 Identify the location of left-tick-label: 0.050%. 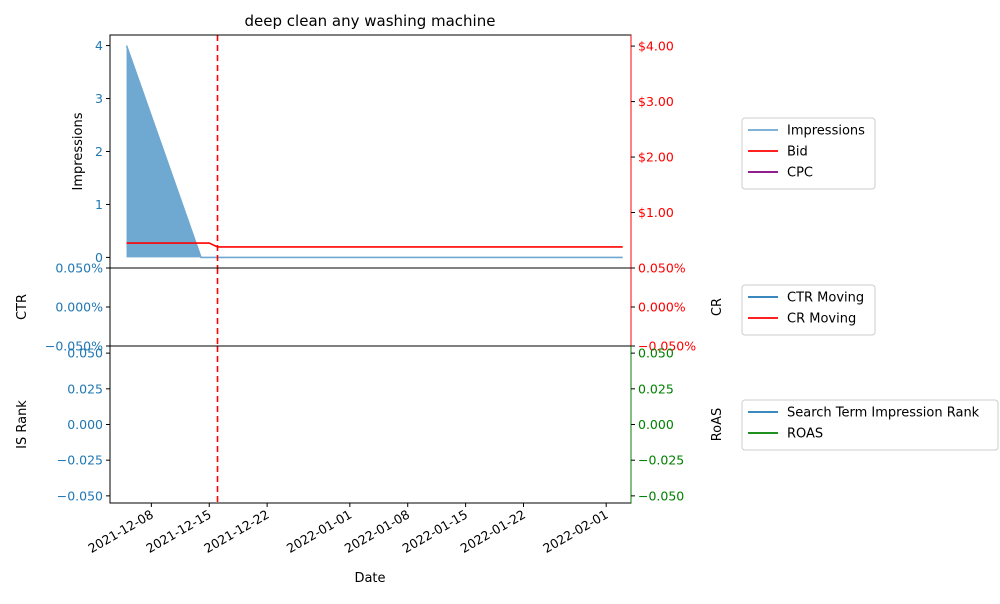
(79, 268).